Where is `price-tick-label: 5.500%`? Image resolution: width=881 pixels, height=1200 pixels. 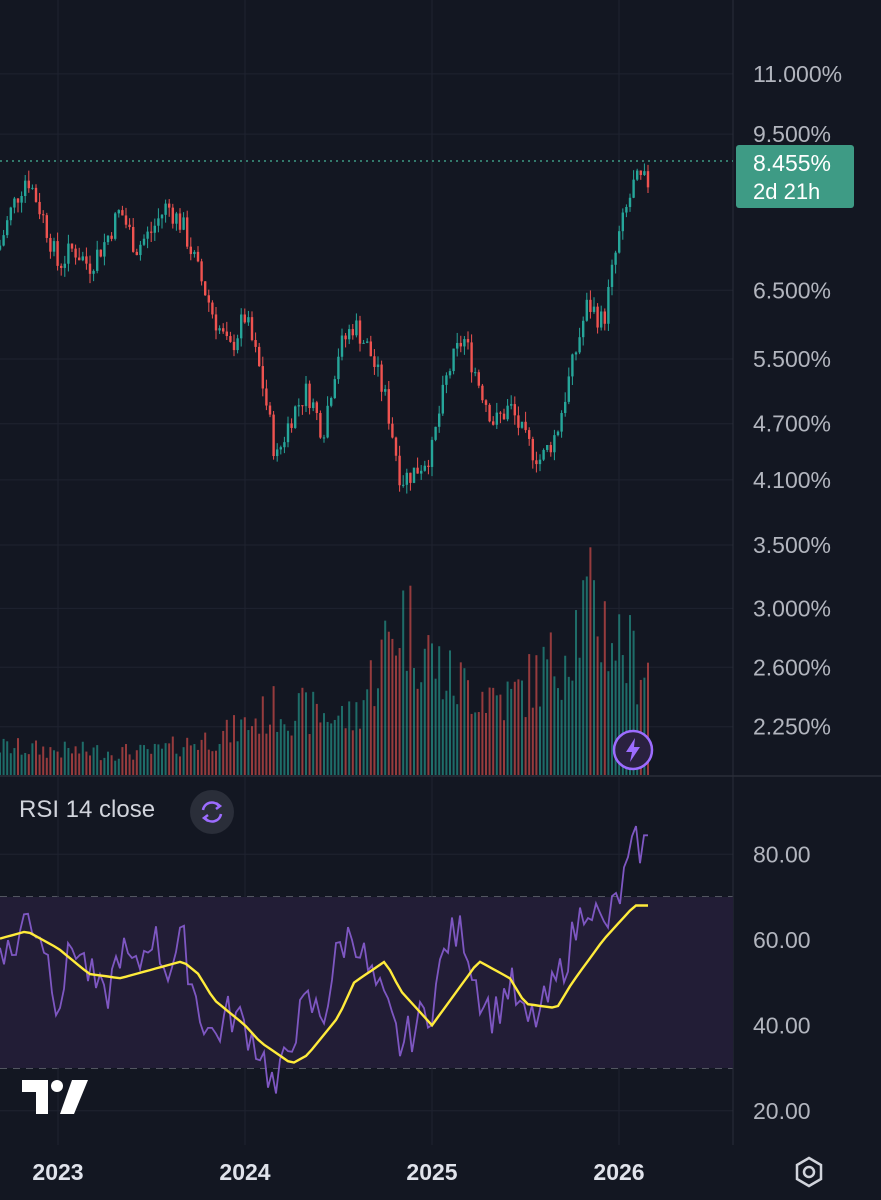
price-tick-label: 5.500% is located at coordinates (792, 359).